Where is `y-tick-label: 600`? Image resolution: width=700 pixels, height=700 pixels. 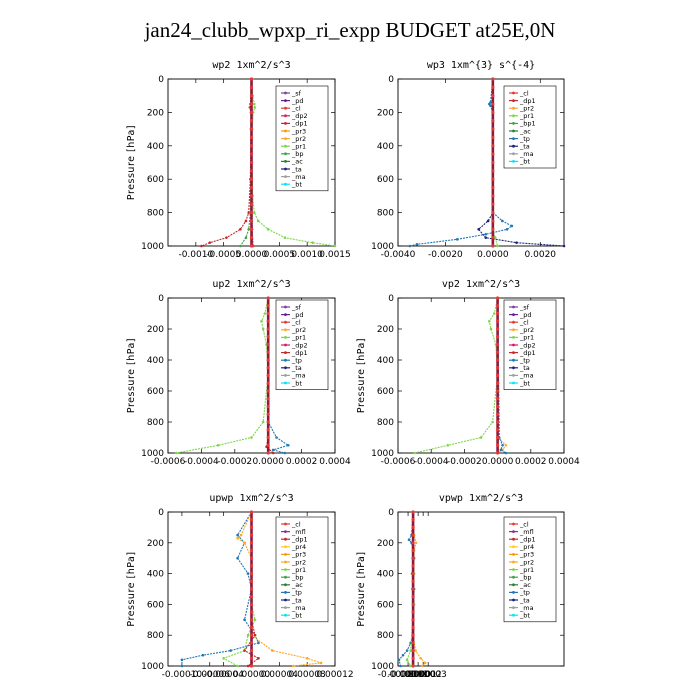 y-tick-label: 600 is located at coordinates (155, 180).